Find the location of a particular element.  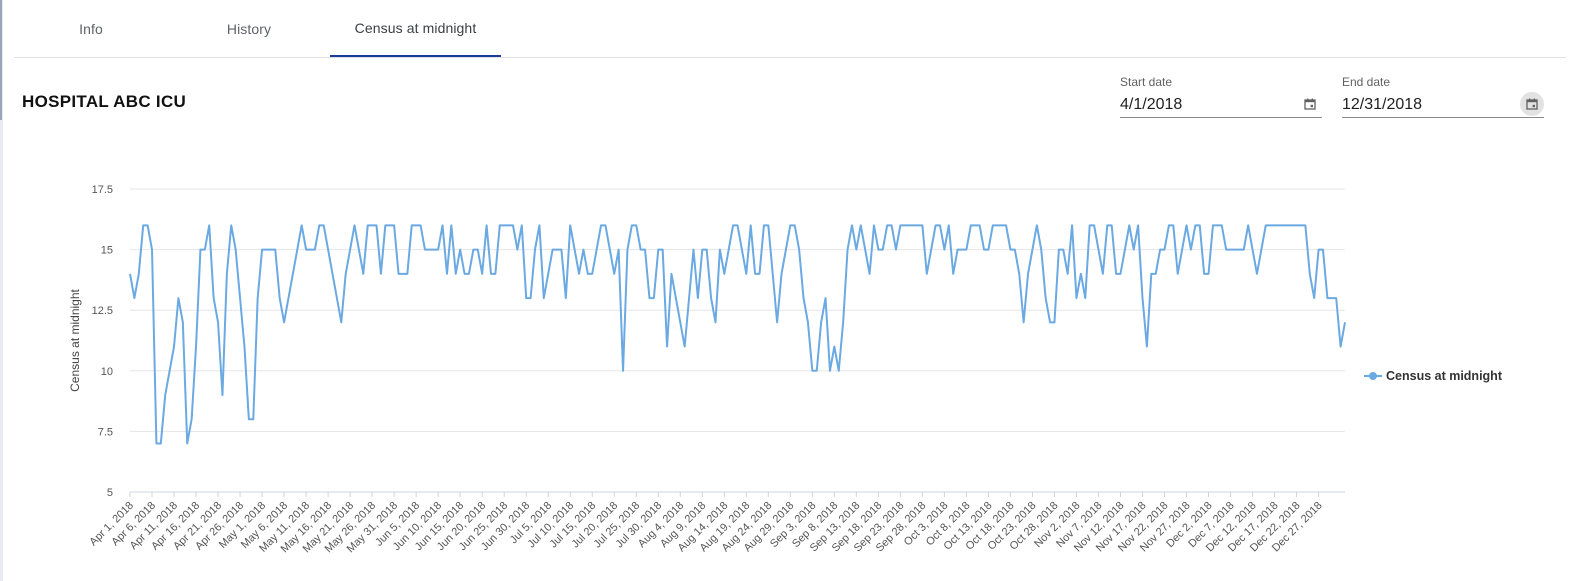

y-tick-label: 15 is located at coordinates (107, 251).